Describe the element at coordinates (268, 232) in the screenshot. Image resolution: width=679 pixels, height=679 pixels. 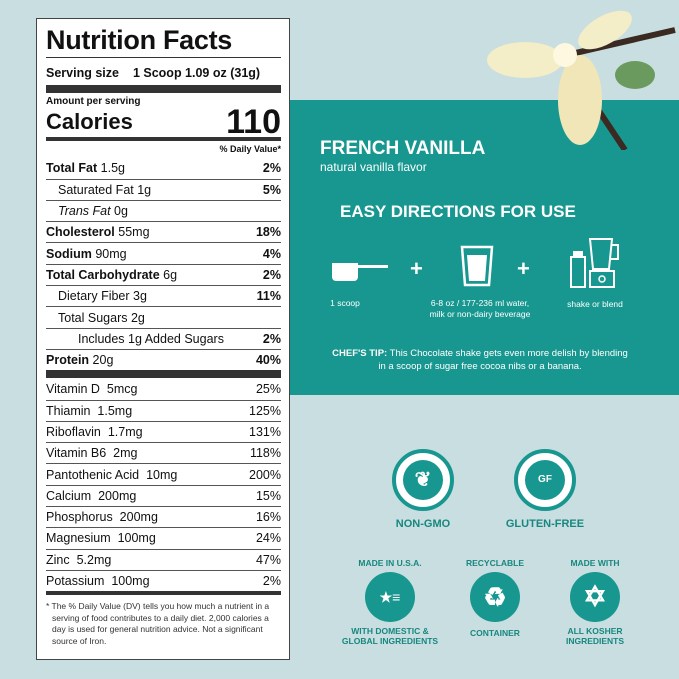
I see `nutrient-dv: 18%` at that location.